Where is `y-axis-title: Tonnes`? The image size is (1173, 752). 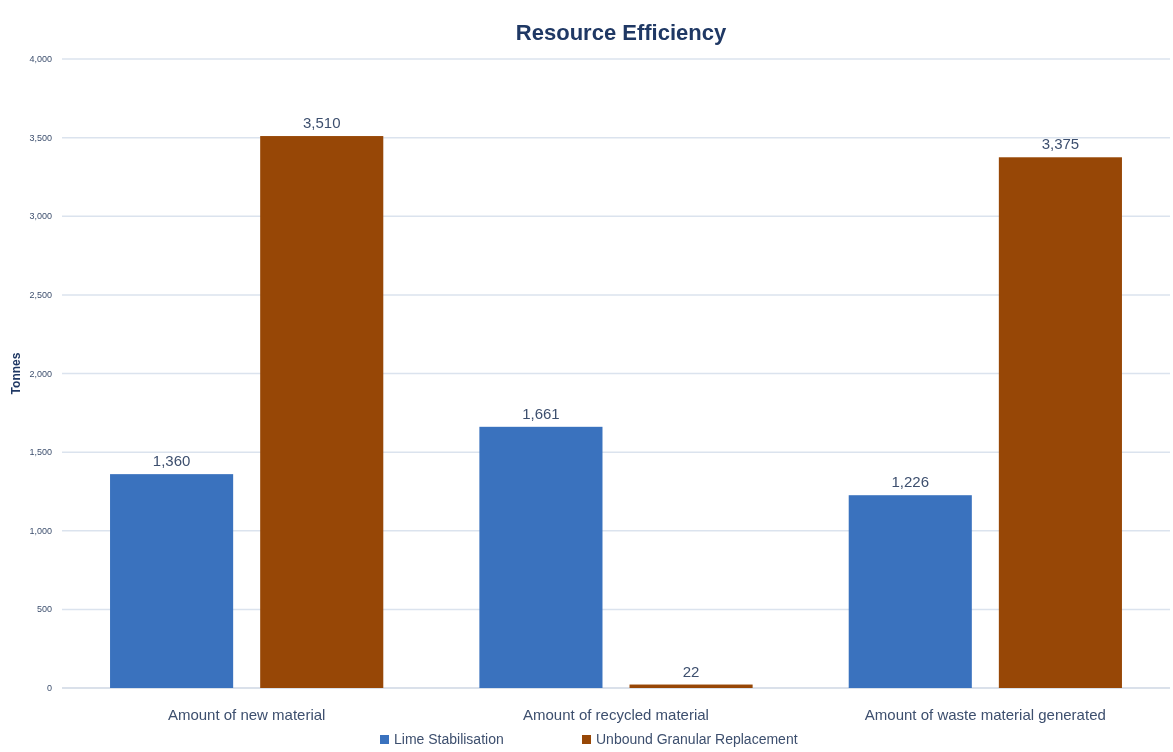 y-axis-title: Tonnes is located at coordinates (16, 373).